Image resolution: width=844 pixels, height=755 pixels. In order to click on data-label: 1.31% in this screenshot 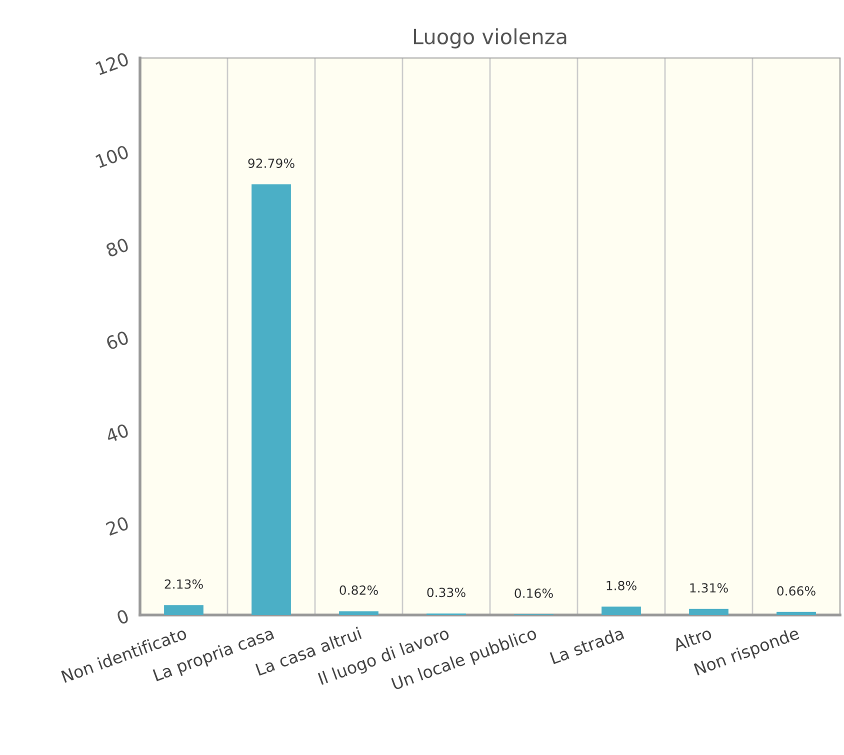, I will do `click(709, 588)`.